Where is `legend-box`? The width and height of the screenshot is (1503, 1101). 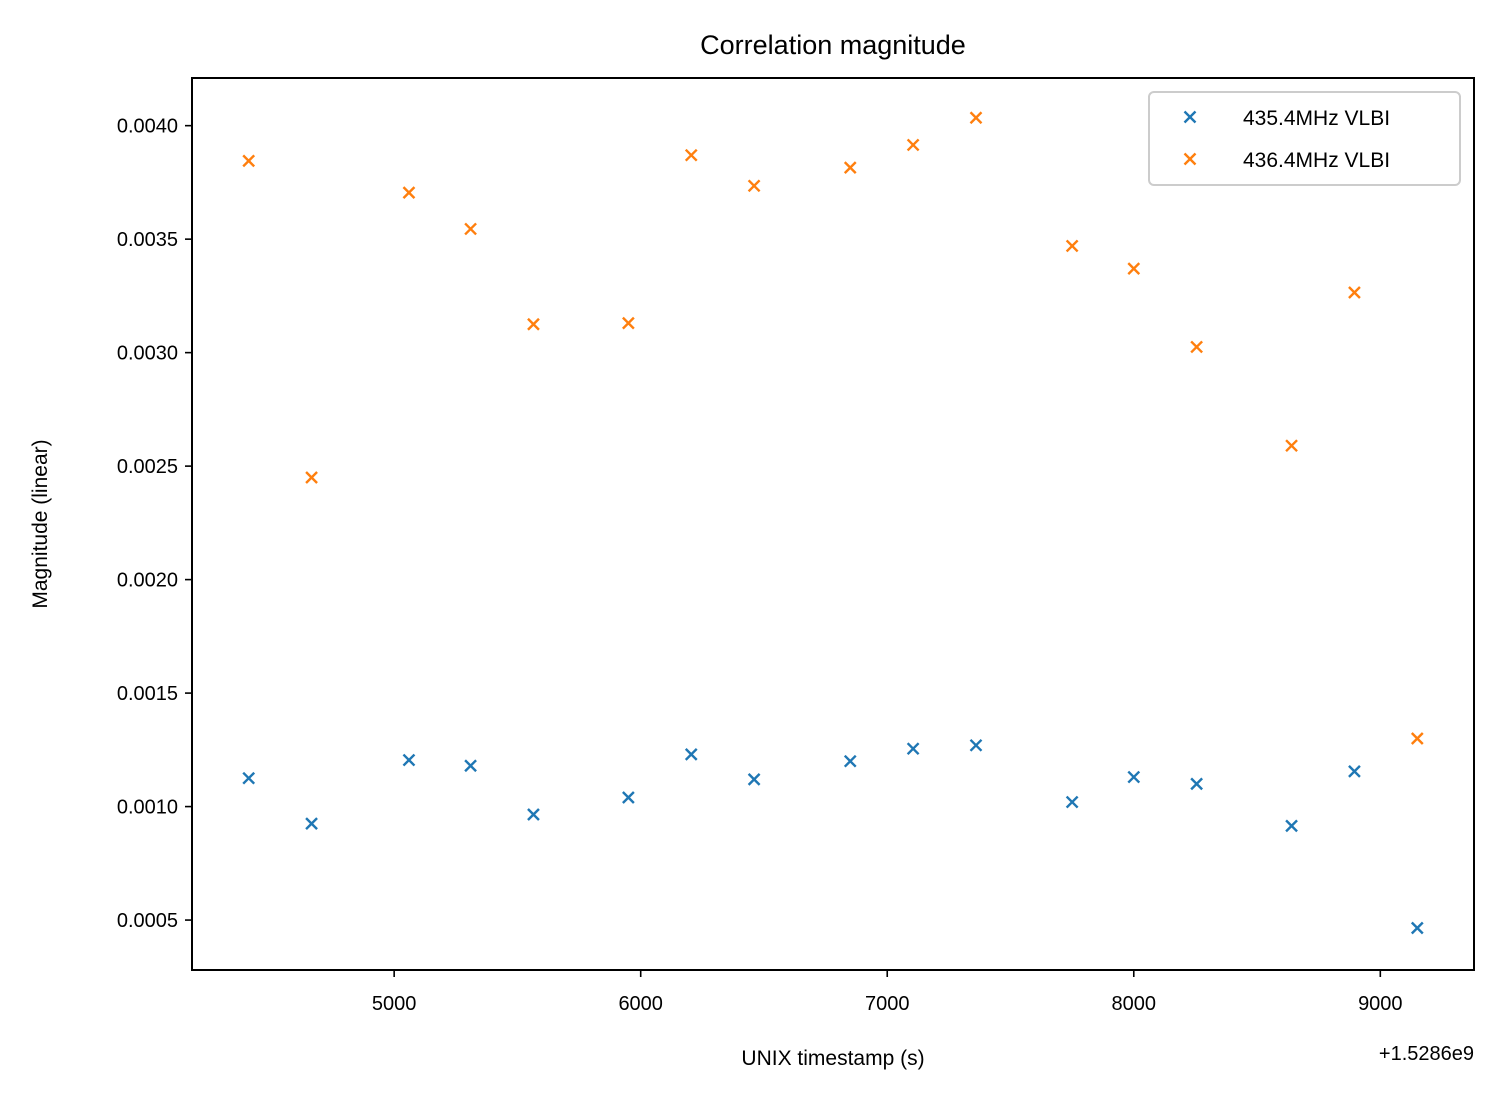
legend-box is located at coordinates (1304, 138).